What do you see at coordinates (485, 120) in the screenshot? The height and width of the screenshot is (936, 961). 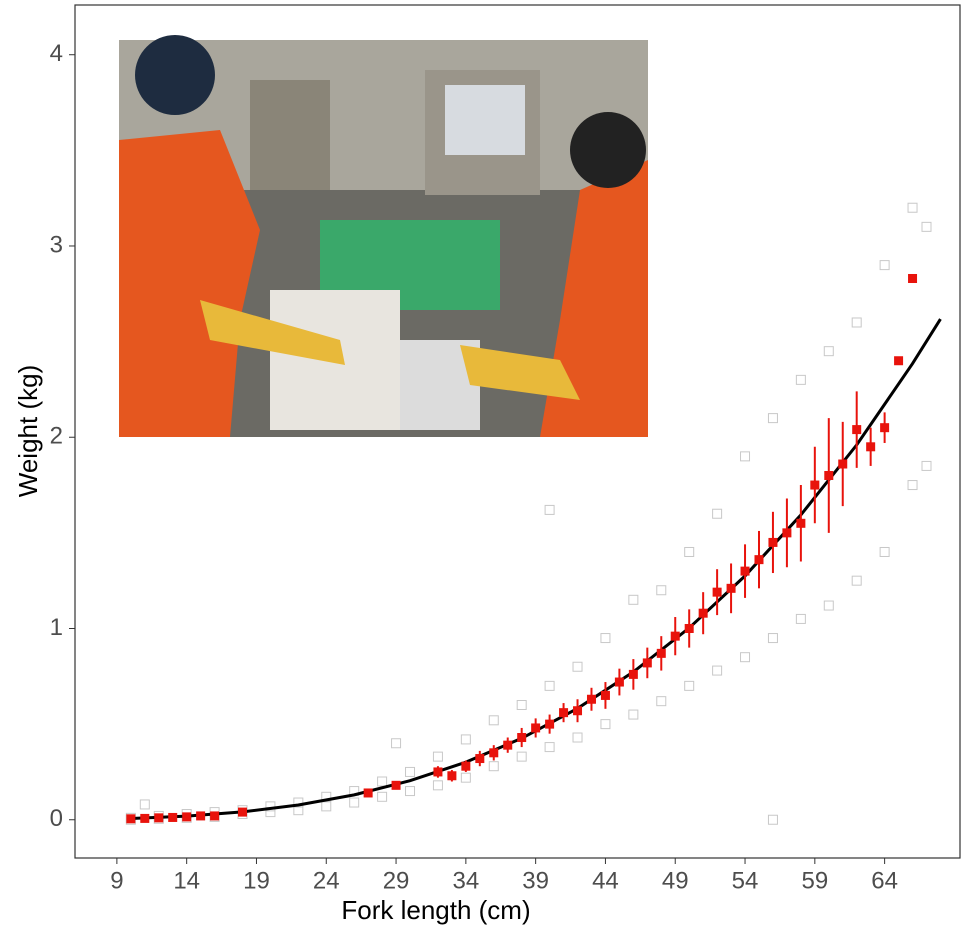 I see `photo-screen` at bounding box center [485, 120].